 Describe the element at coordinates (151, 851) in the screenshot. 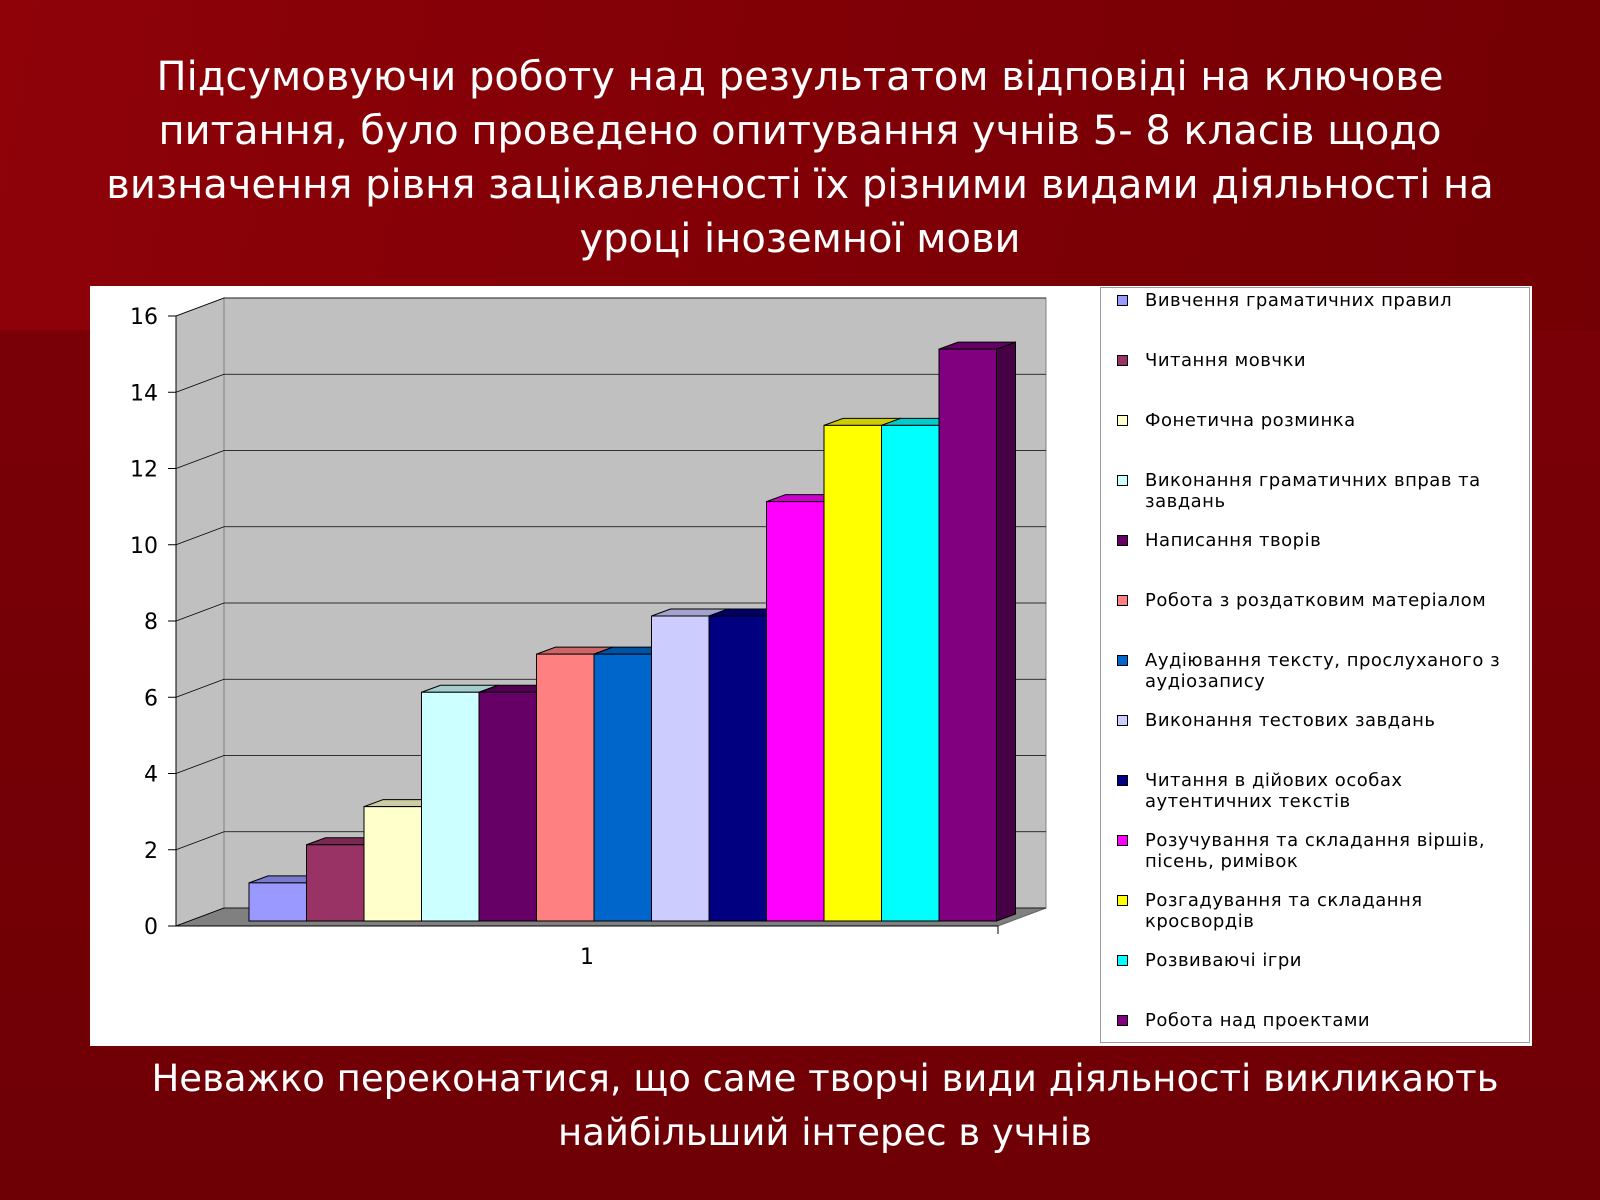

I see `y-tick-label: 2` at that location.